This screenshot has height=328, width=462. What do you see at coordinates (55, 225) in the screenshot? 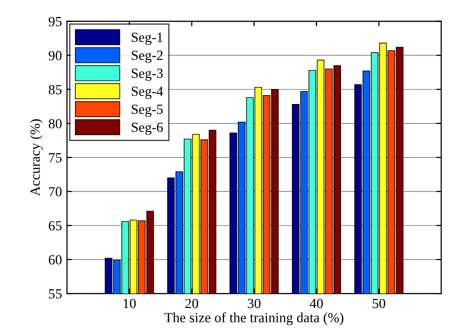
I see `y-tick-label: 65` at bounding box center [55, 225].